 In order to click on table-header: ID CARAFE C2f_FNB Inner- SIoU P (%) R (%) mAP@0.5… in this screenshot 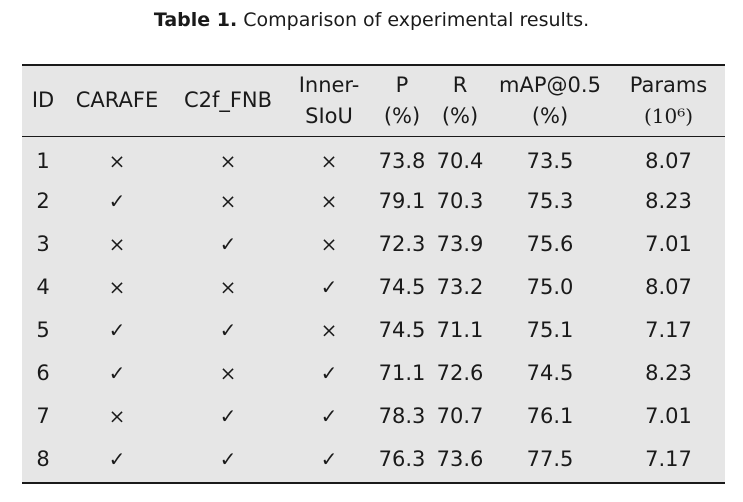, I will do `click(373, 101)`.